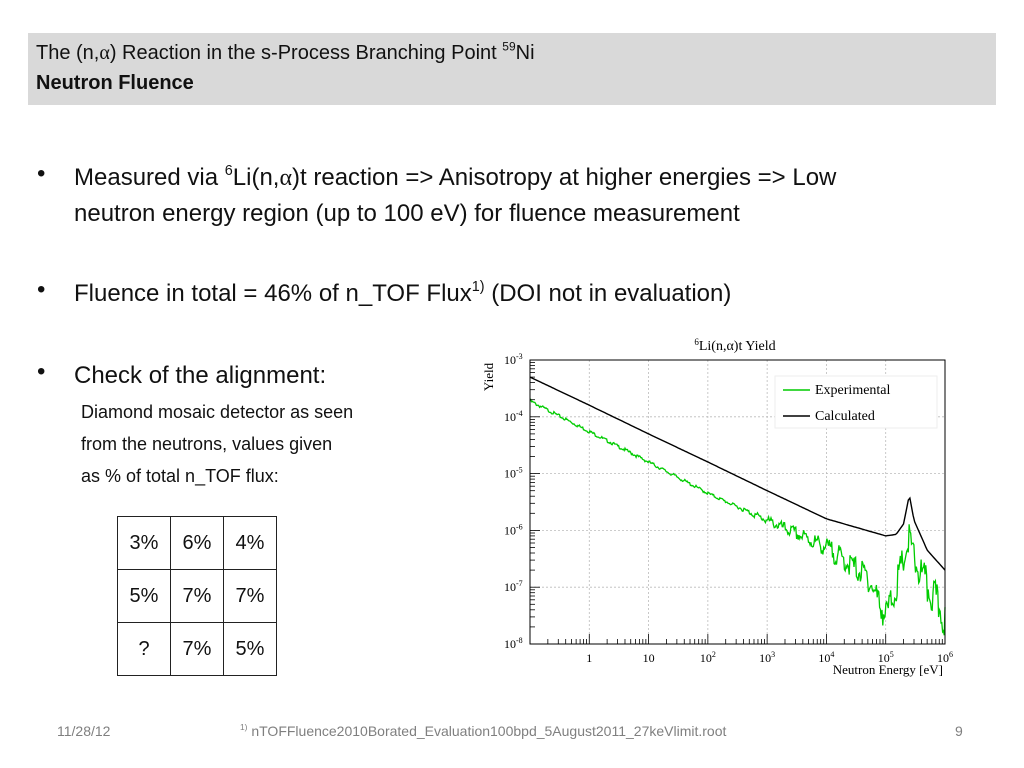  What do you see at coordinates (84, 731) in the screenshot?
I see `footer-date: 11/28/12` at bounding box center [84, 731].